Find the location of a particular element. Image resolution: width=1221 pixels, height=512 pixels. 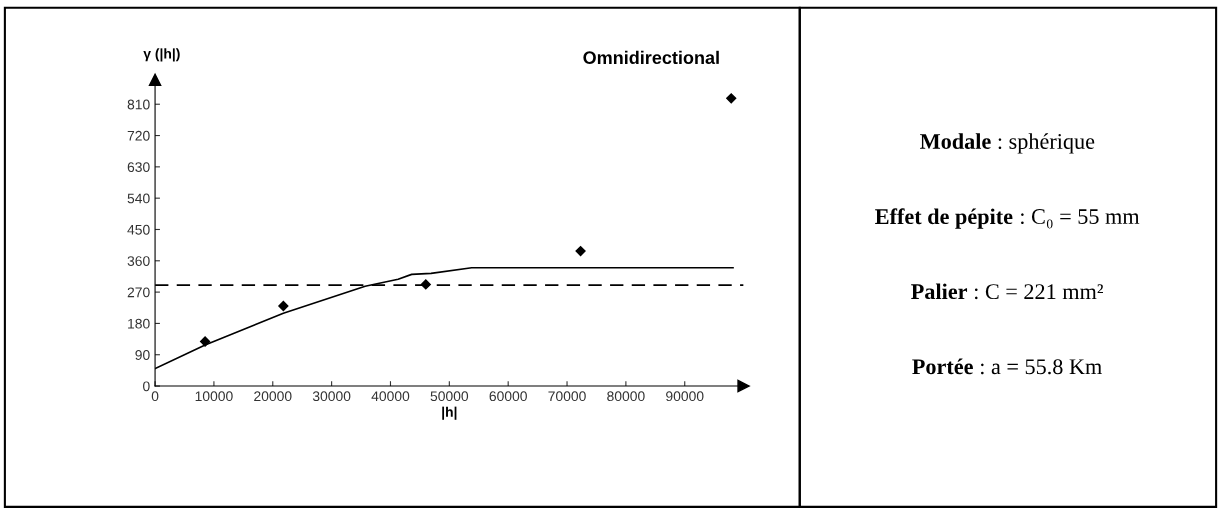

x-tick-label: 80000 is located at coordinates (626, 396).